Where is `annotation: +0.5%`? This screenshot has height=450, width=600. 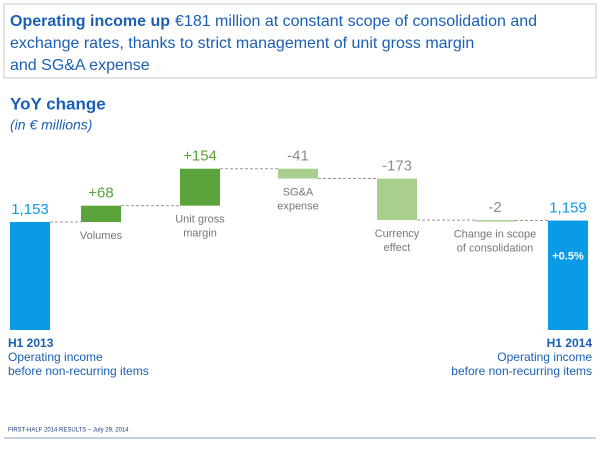 annotation: +0.5% is located at coordinates (568, 256).